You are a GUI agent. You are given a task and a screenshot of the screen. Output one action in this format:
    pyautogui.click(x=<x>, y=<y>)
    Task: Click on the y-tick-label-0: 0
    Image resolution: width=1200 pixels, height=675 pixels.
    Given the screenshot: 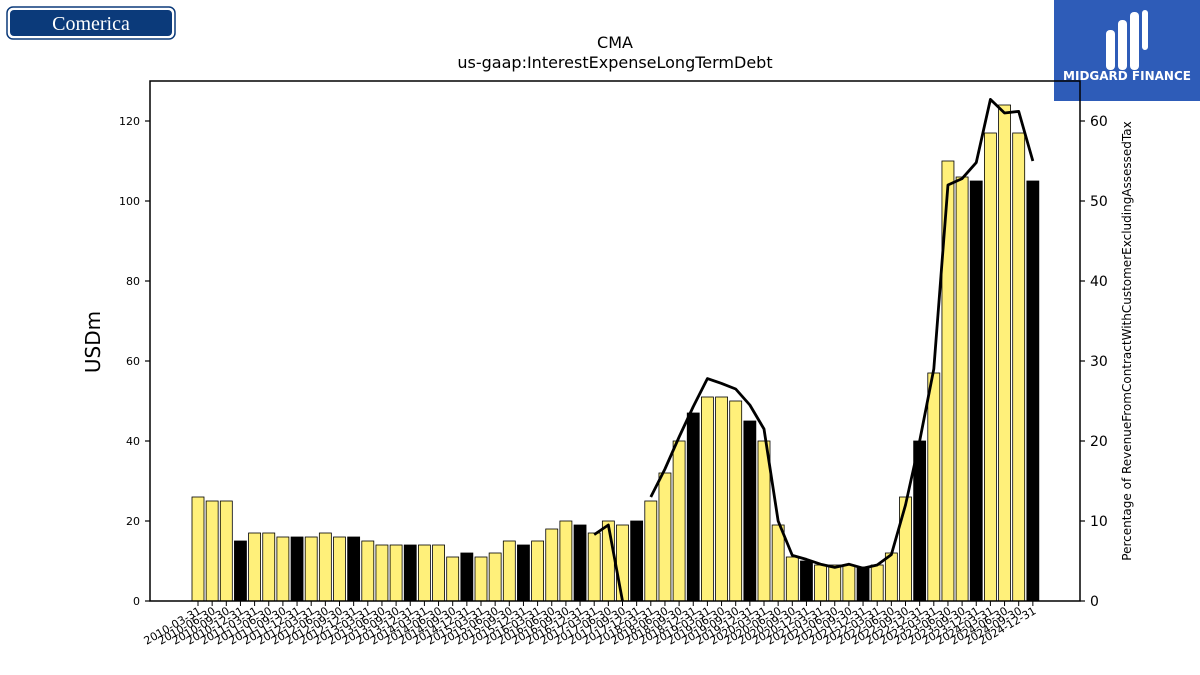 What is the action you would take?
    pyautogui.click(x=136, y=601)
    